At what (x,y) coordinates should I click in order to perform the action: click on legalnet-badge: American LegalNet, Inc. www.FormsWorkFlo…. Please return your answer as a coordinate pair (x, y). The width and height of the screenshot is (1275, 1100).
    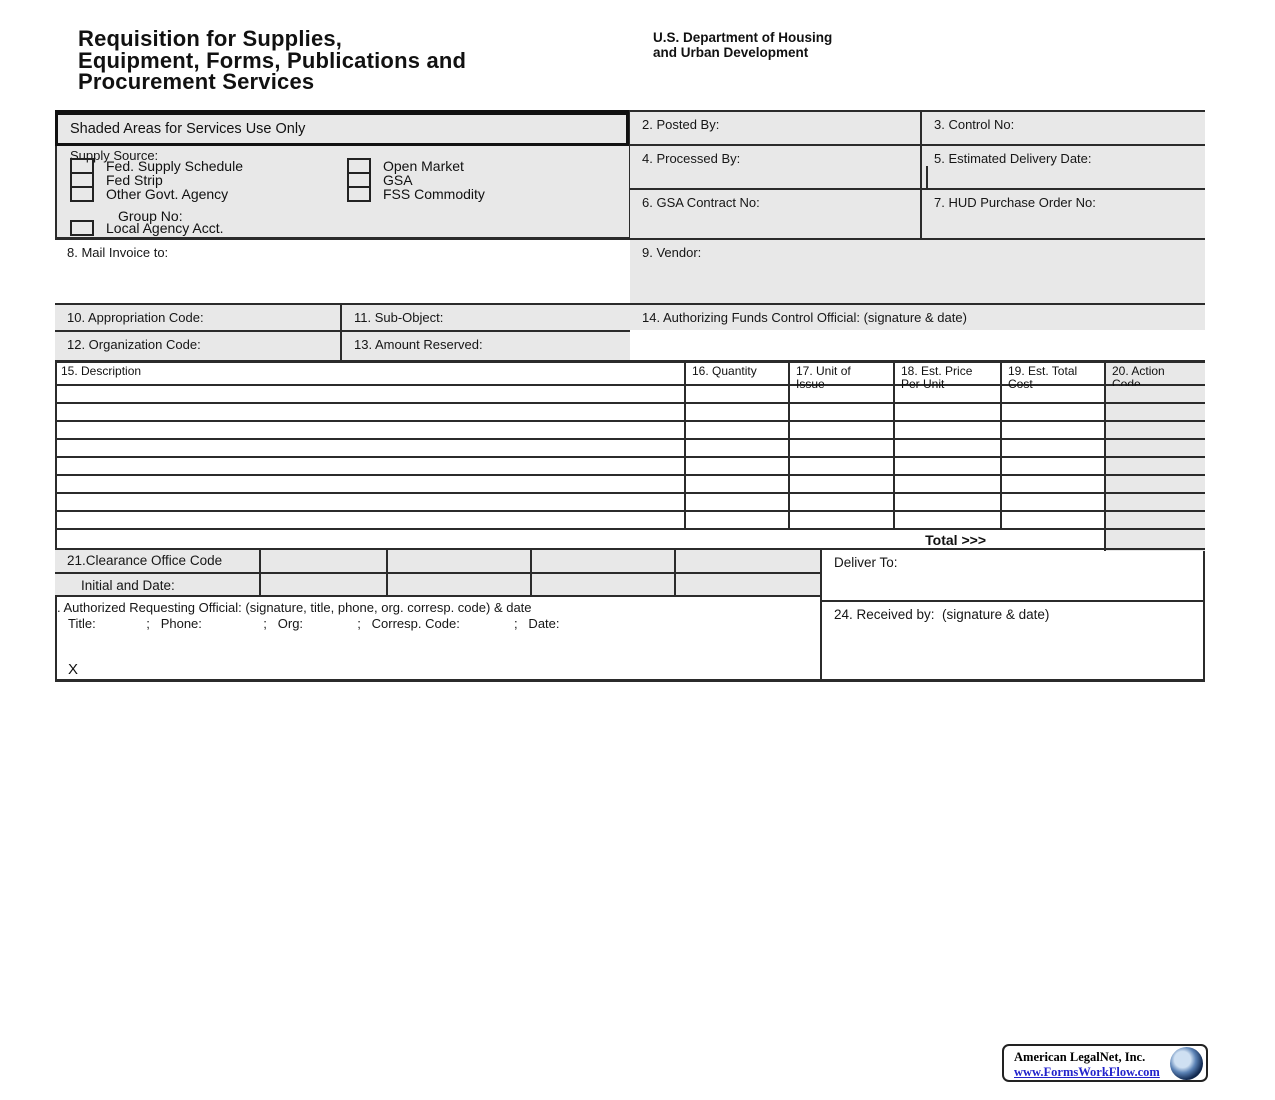
    Looking at the image, I should click on (1105, 1063).